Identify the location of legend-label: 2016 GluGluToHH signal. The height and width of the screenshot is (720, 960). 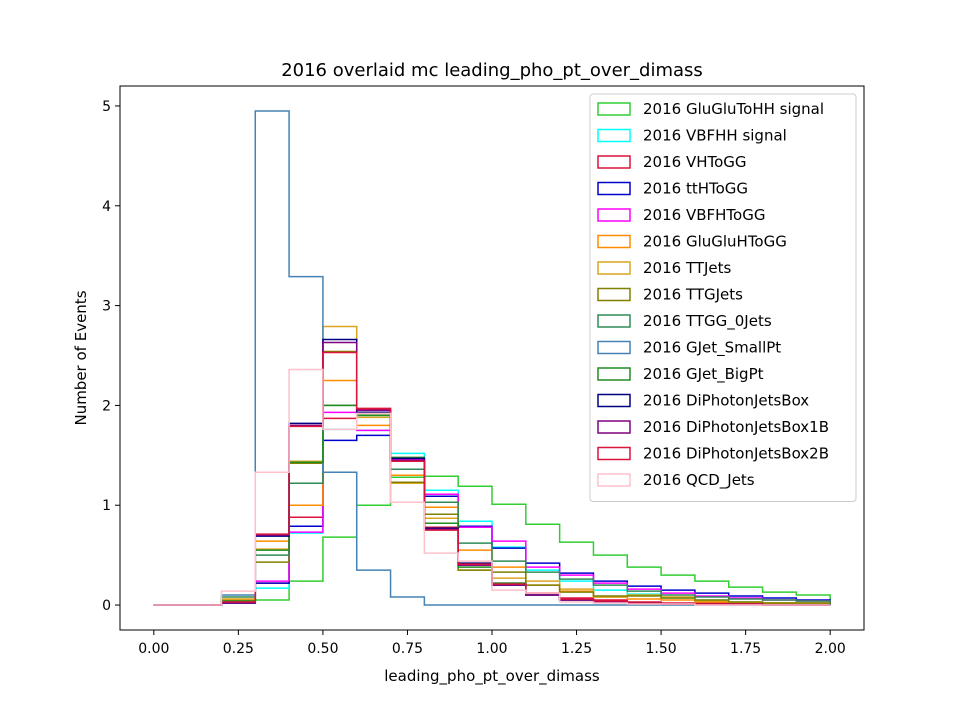
(733, 109).